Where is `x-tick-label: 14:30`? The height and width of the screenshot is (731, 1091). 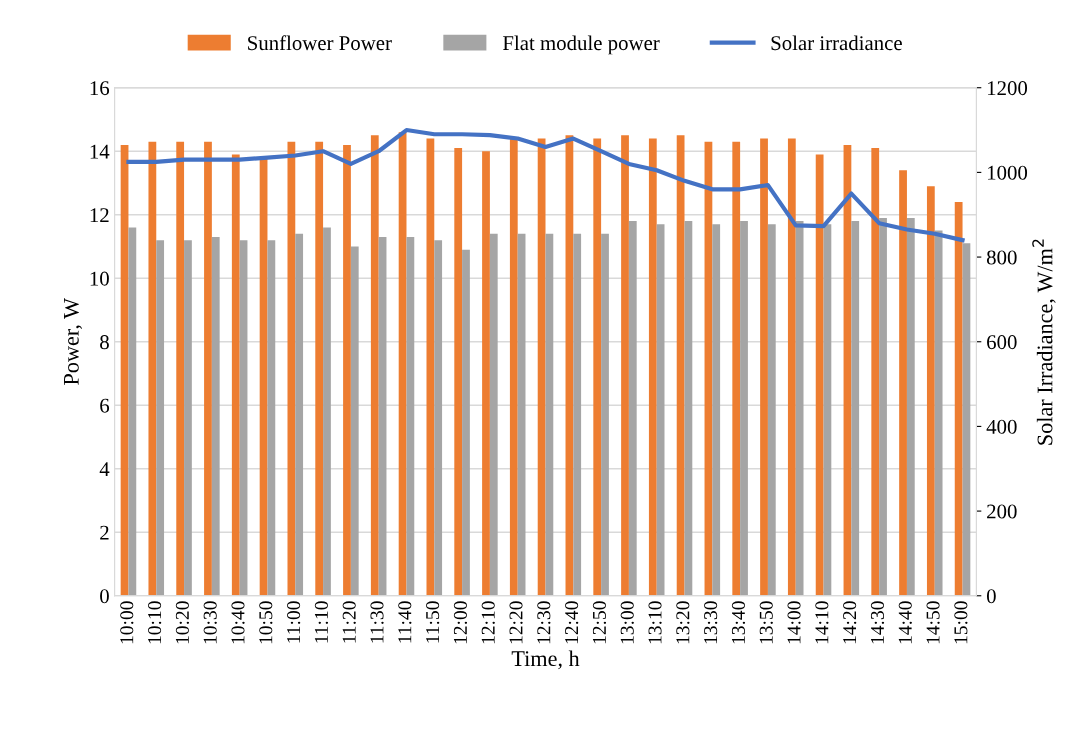
x-tick-label: 14:30 is located at coordinates (877, 622).